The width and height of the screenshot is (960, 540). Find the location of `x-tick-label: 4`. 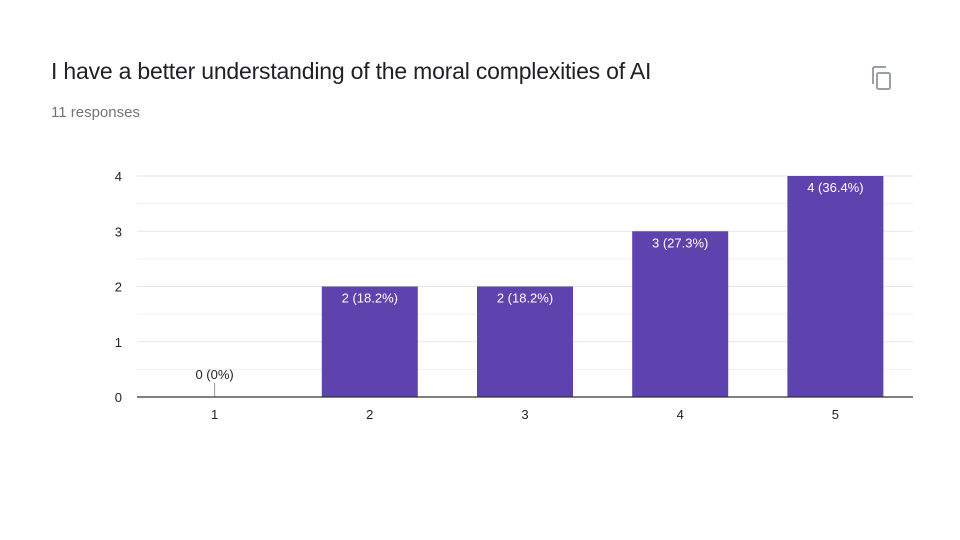

x-tick-label: 4 is located at coordinates (680, 414).